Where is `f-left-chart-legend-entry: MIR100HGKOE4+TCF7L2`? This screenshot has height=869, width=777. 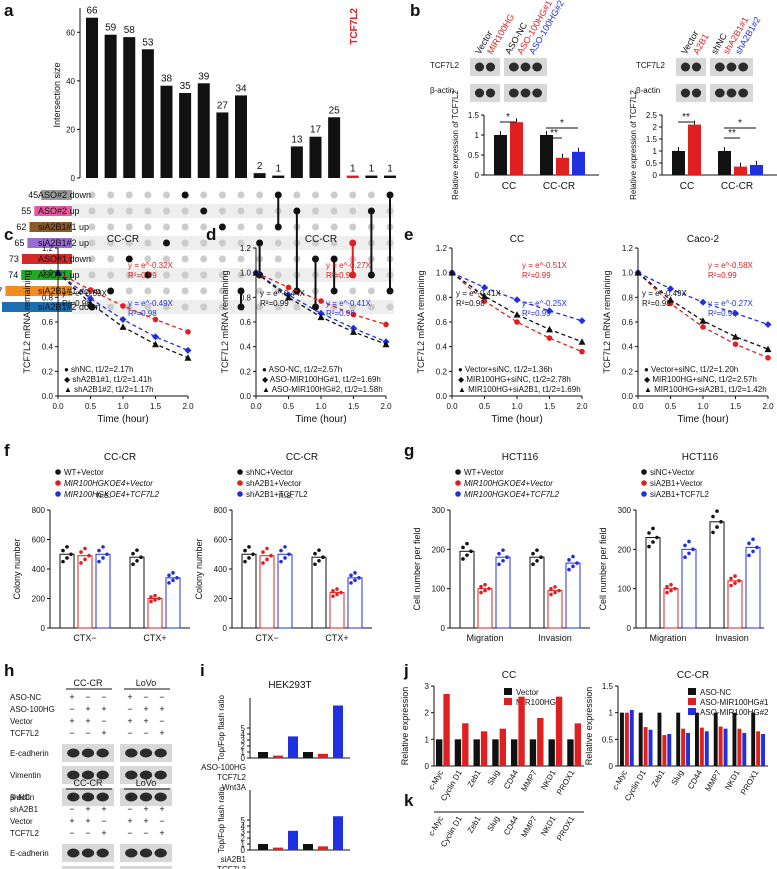 f-left-chart-legend-entry: MIR100HGKOE4+TCF7L2 is located at coordinates (111, 494).